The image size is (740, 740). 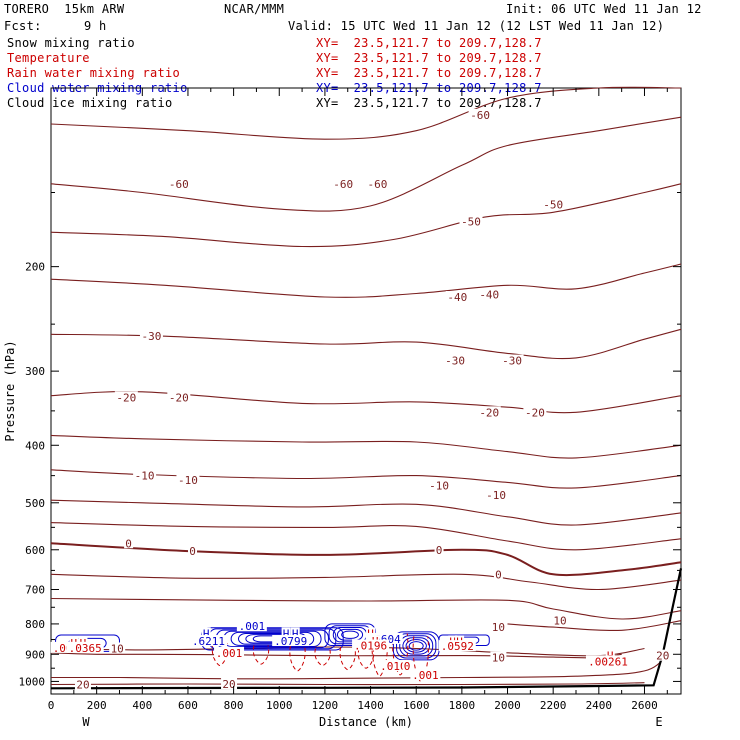 I want to click on x-tick-label: 1600, so click(x=416, y=705).